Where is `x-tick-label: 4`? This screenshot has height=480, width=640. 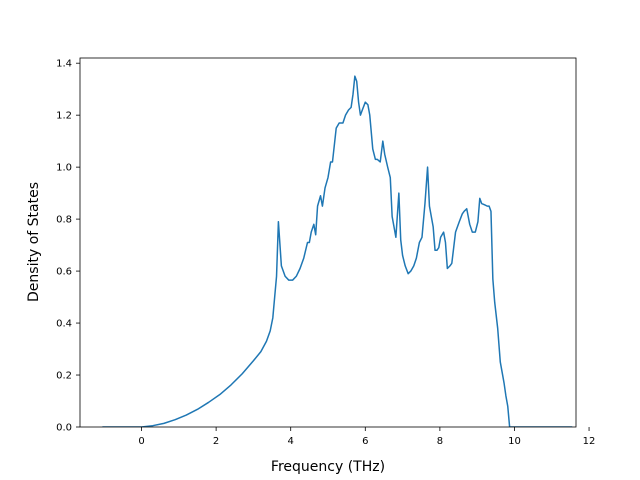 x-tick-label: 4 is located at coordinates (291, 441).